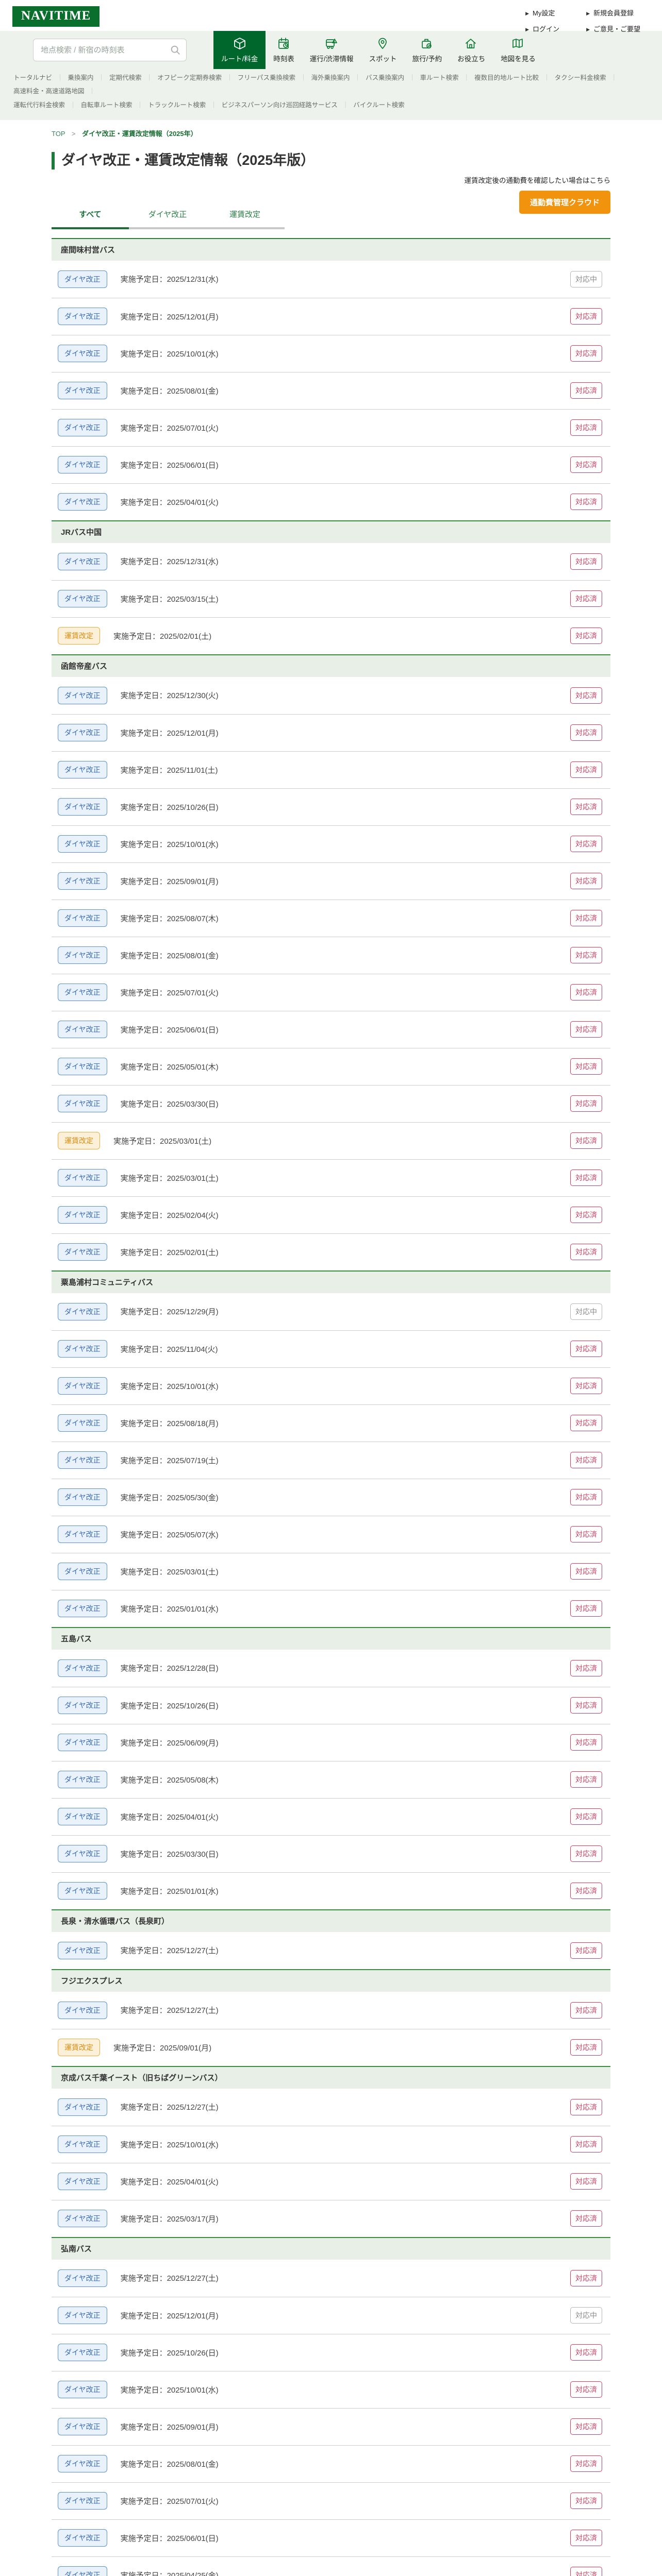 This screenshot has height=2576, width=662. I want to click on quick-link: 複数目的地ルート比較, so click(506, 77).